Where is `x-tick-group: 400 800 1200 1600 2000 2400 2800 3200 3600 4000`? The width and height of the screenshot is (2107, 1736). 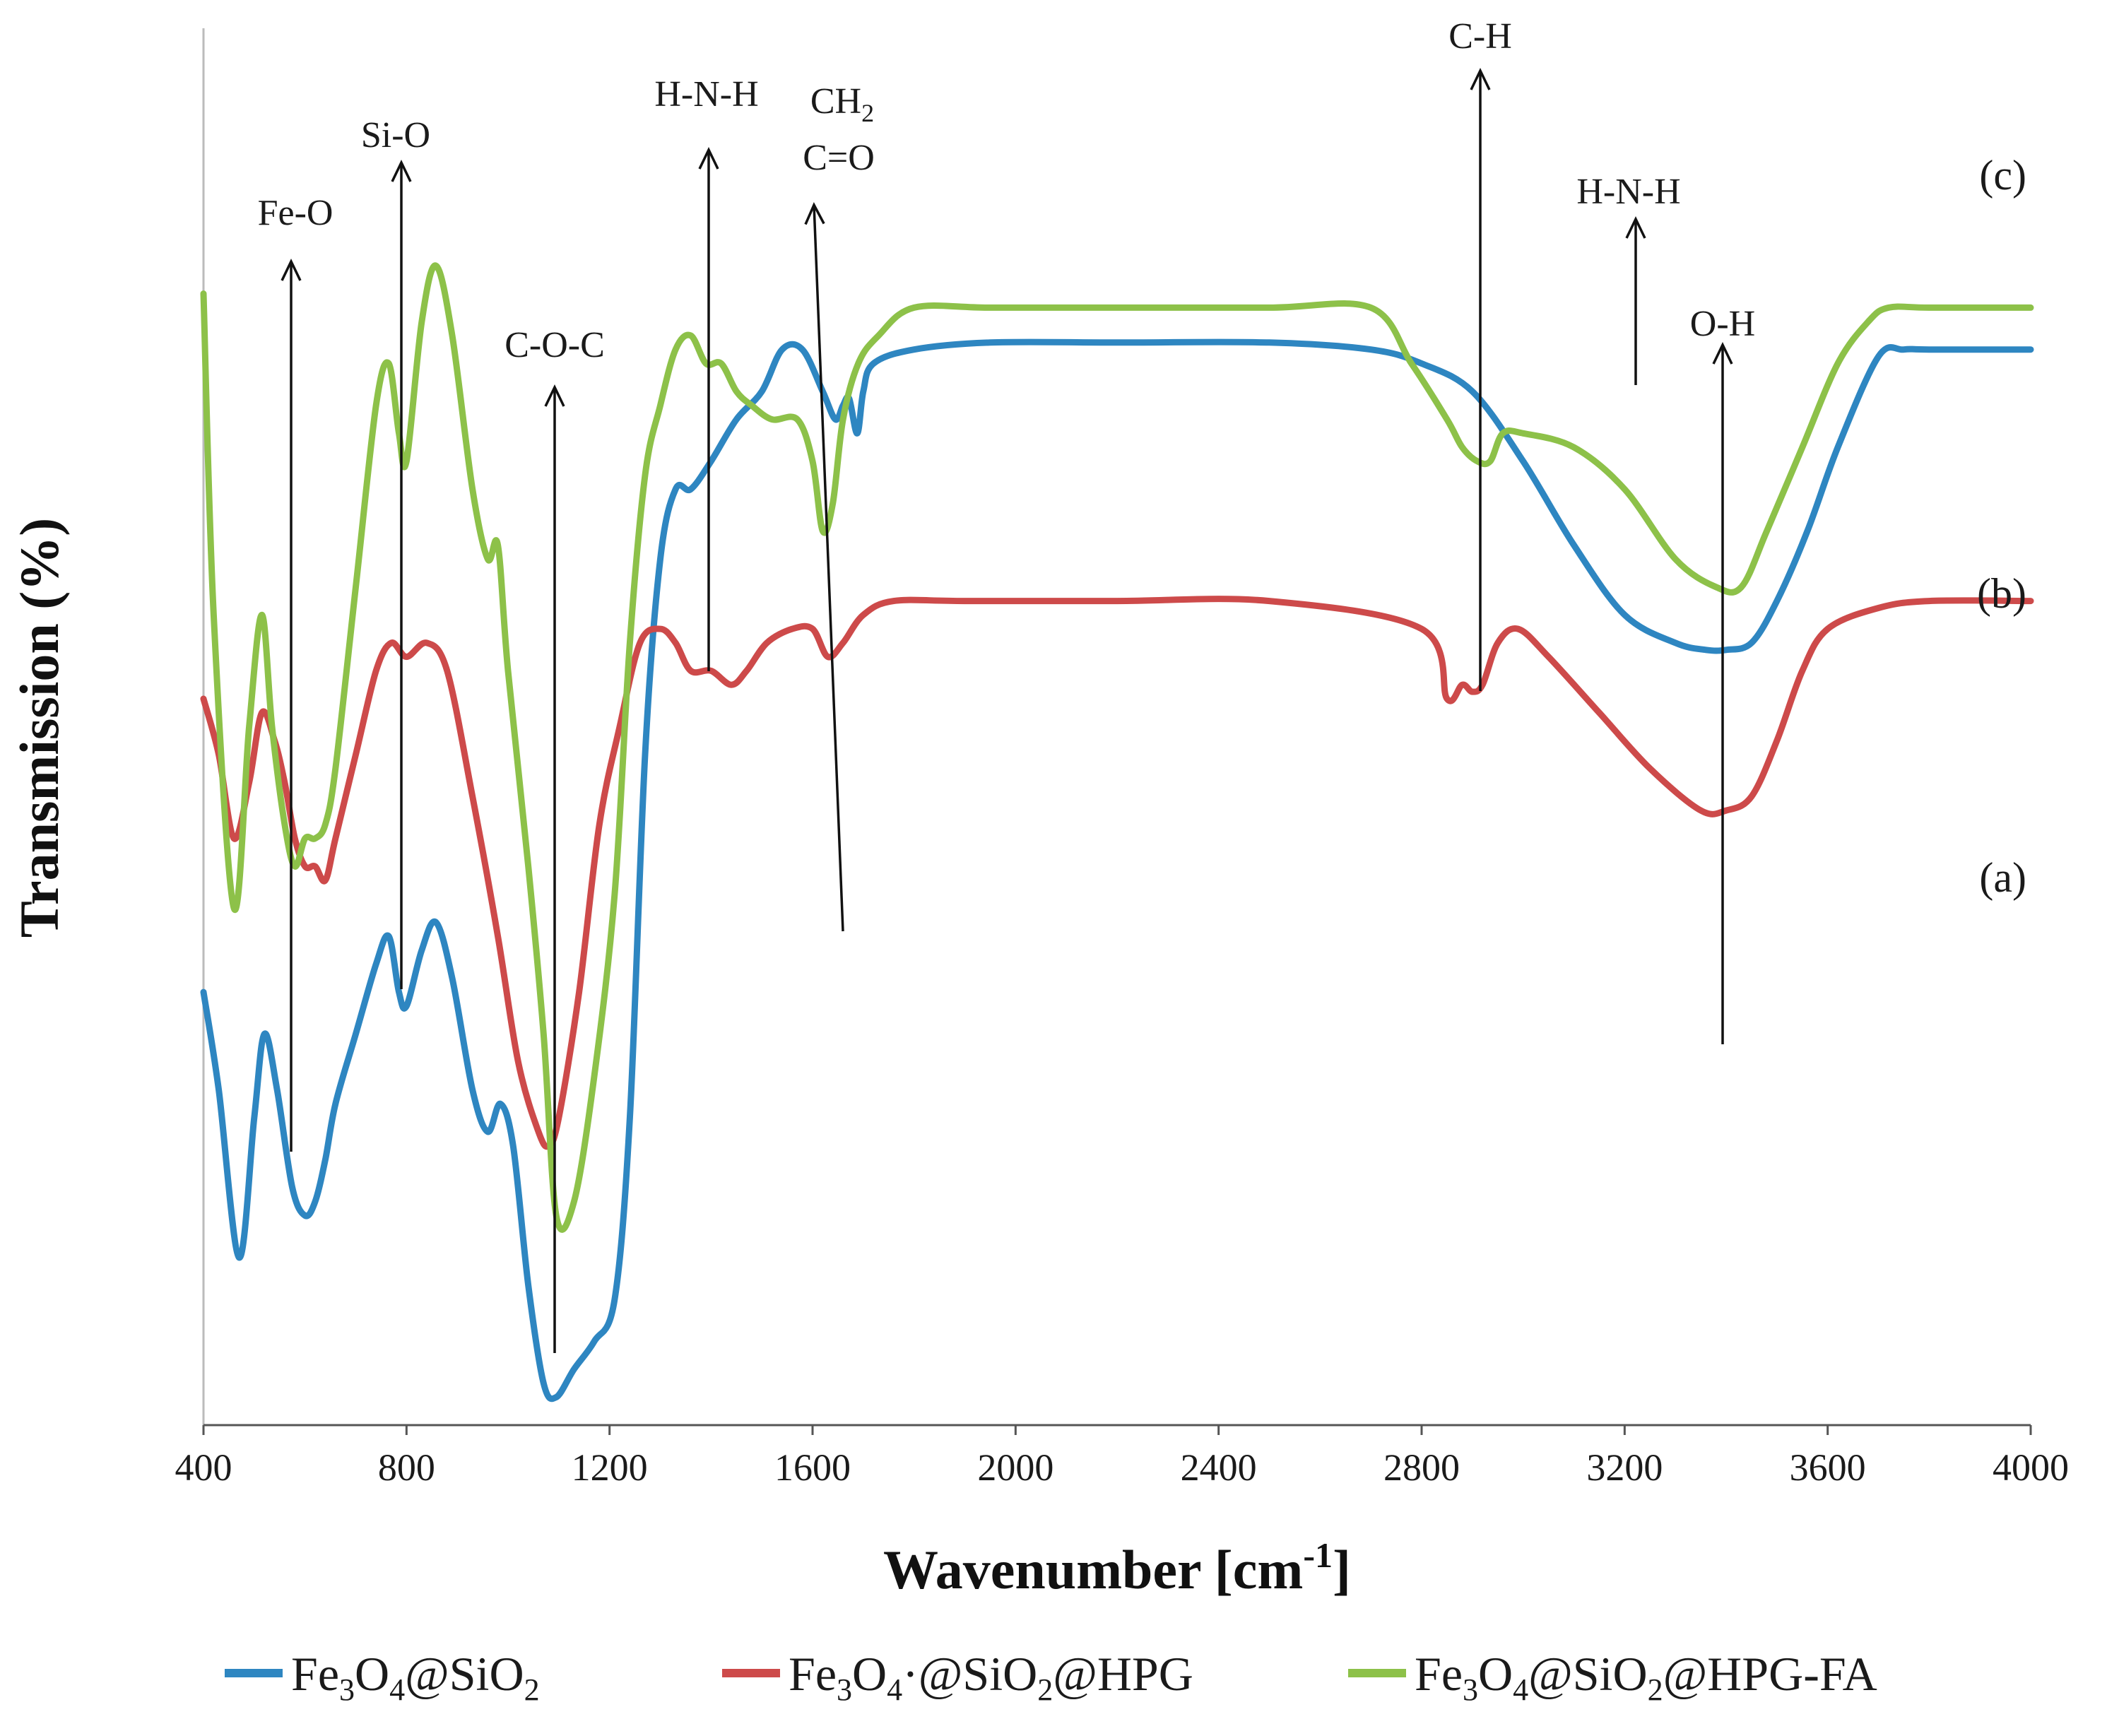
x-tick-group: 400 800 1200 1600 2000 2400 2800 3200 3600 4000 is located at coordinates (1122, 1457).